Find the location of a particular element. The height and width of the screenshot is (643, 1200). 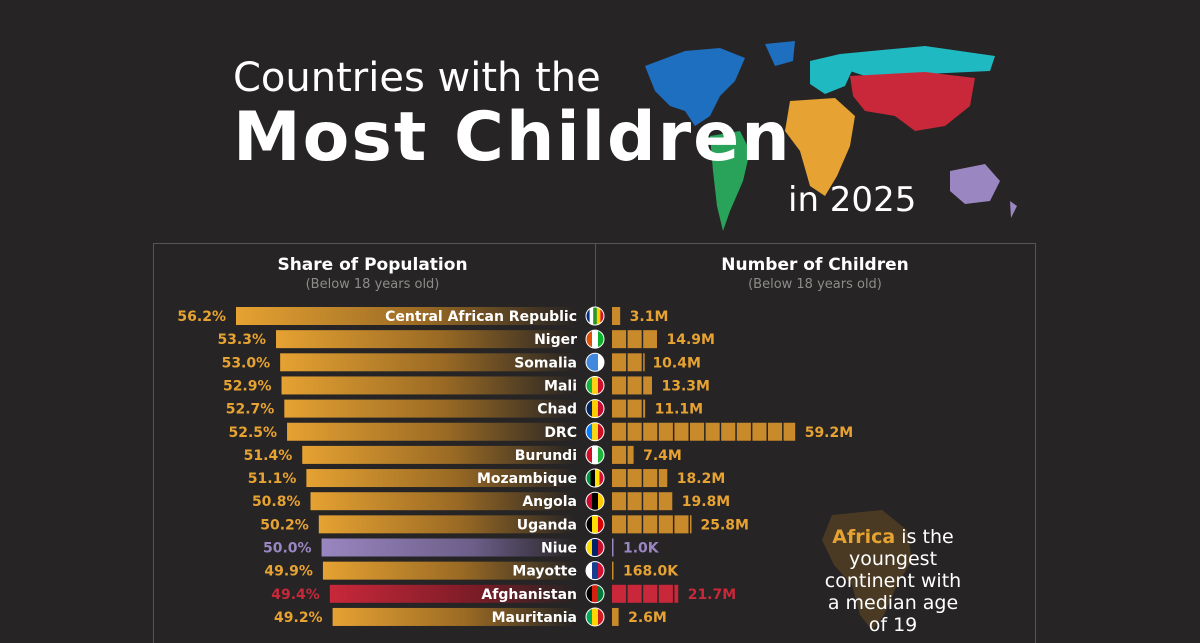

left-panel-title: Share of Population is located at coordinates (372, 265).